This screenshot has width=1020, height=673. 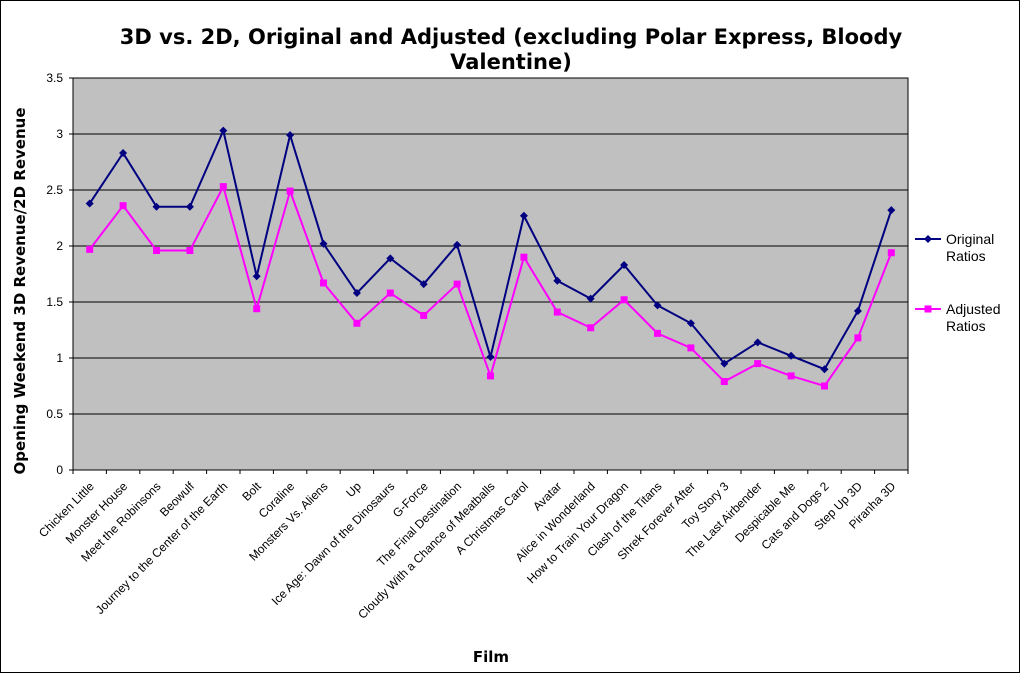 What do you see at coordinates (59, 134) in the screenshot?
I see `y-tick-label-6: 3` at bounding box center [59, 134].